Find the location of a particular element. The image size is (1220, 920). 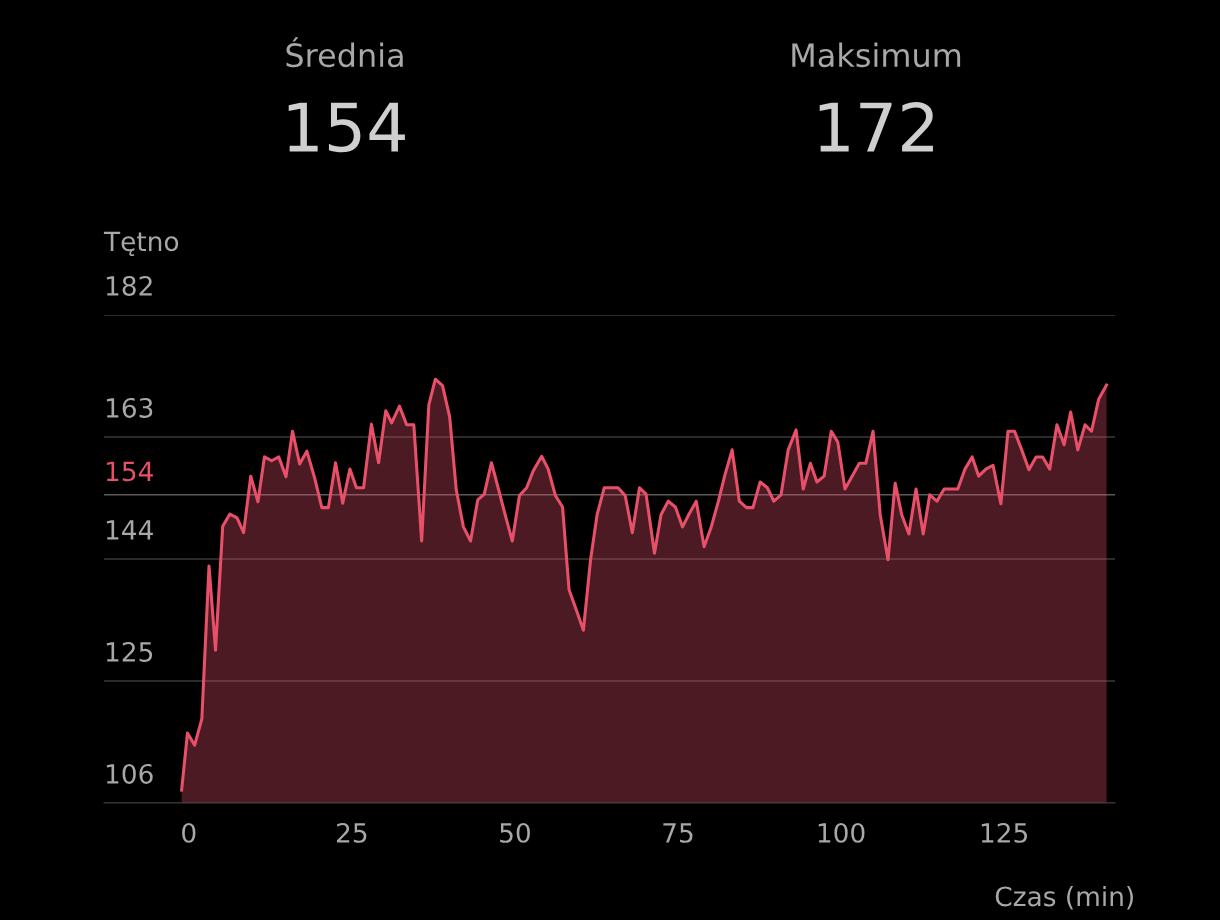

y-tick-label: 106 is located at coordinates (129, 773).